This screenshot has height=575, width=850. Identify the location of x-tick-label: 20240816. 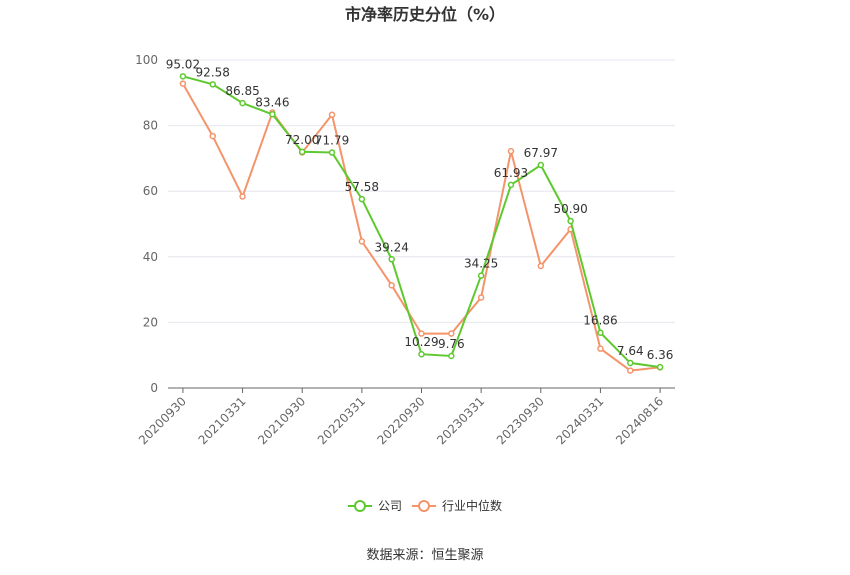
(639, 420).